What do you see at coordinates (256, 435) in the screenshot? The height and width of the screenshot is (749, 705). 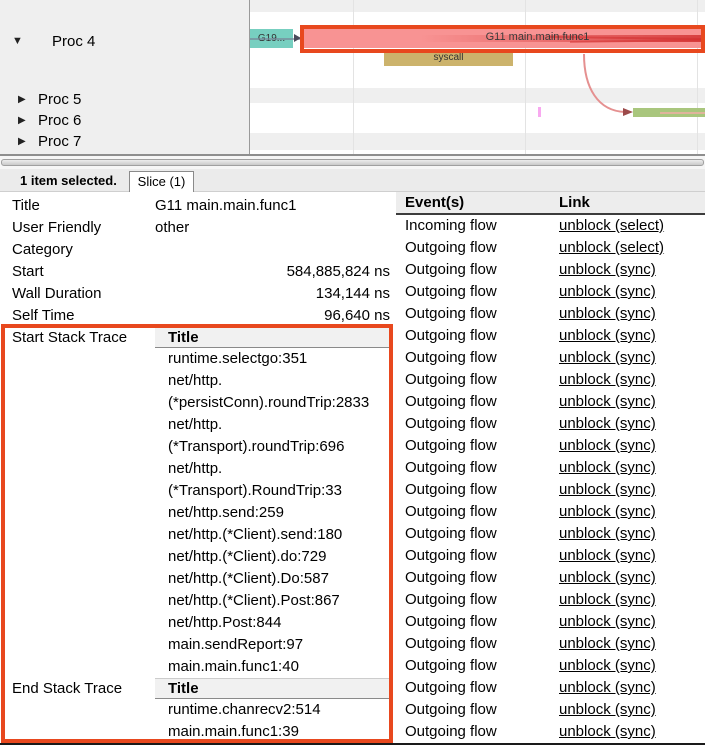 I see `stack-frame: net/http.(*Transport).roundTrip:696` at bounding box center [256, 435].